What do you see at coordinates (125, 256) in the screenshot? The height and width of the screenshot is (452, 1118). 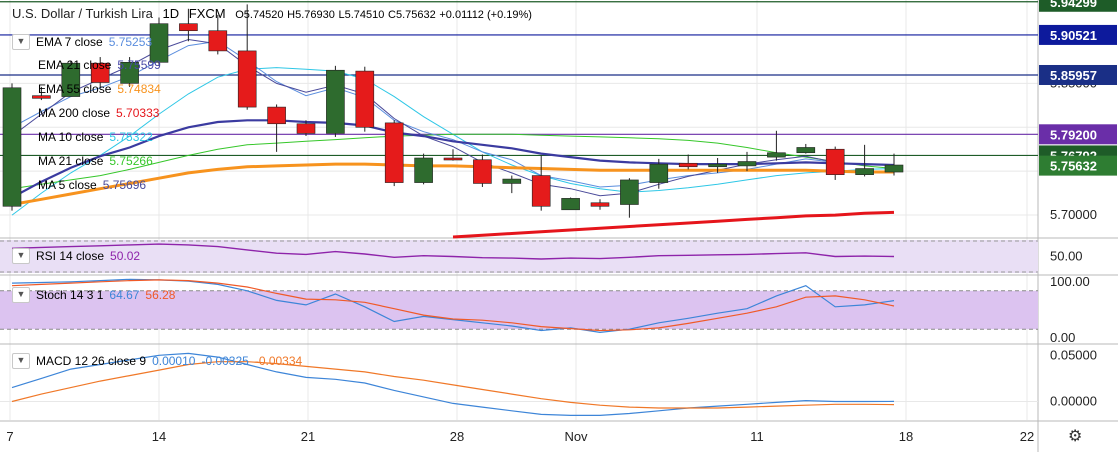 I see `indicator-value: 50.02` at bounding box center [125, 256].